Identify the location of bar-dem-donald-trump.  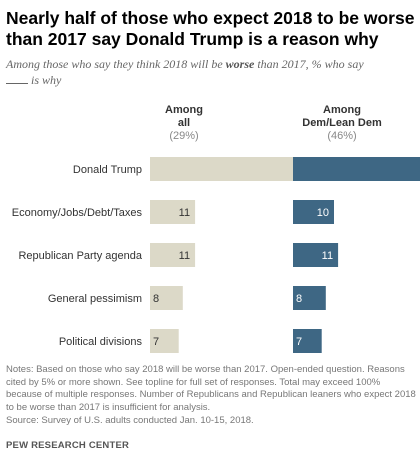
(356, 169).